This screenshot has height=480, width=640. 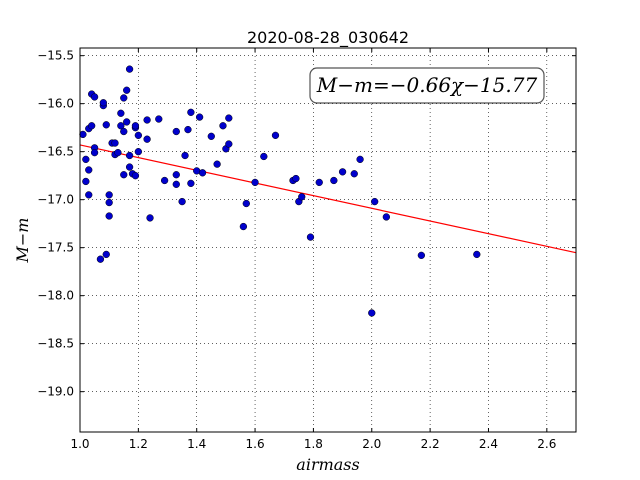 What do you see at coordinates (328, 38) in the screenshot?
I see `chart-title: 2020-08-28_030642` at bounding box center [328, 38].